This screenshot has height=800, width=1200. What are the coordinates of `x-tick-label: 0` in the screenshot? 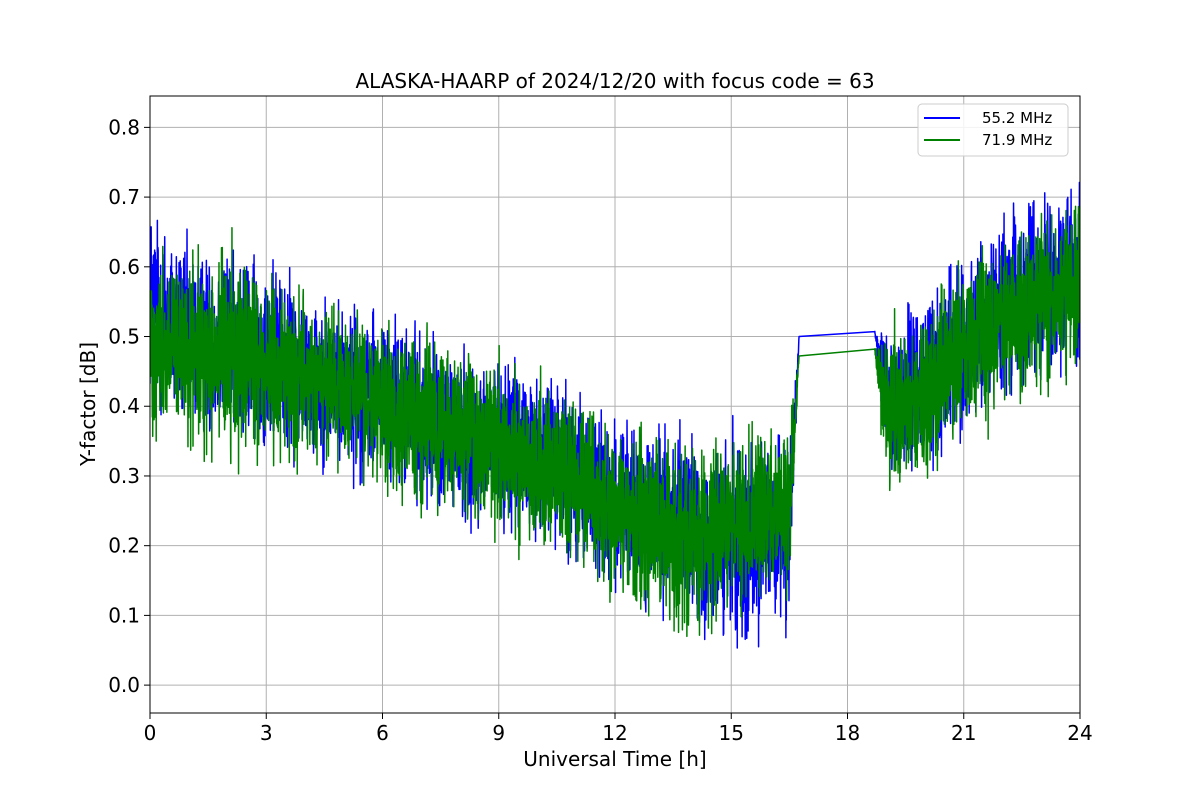 It's located at (150, 733).